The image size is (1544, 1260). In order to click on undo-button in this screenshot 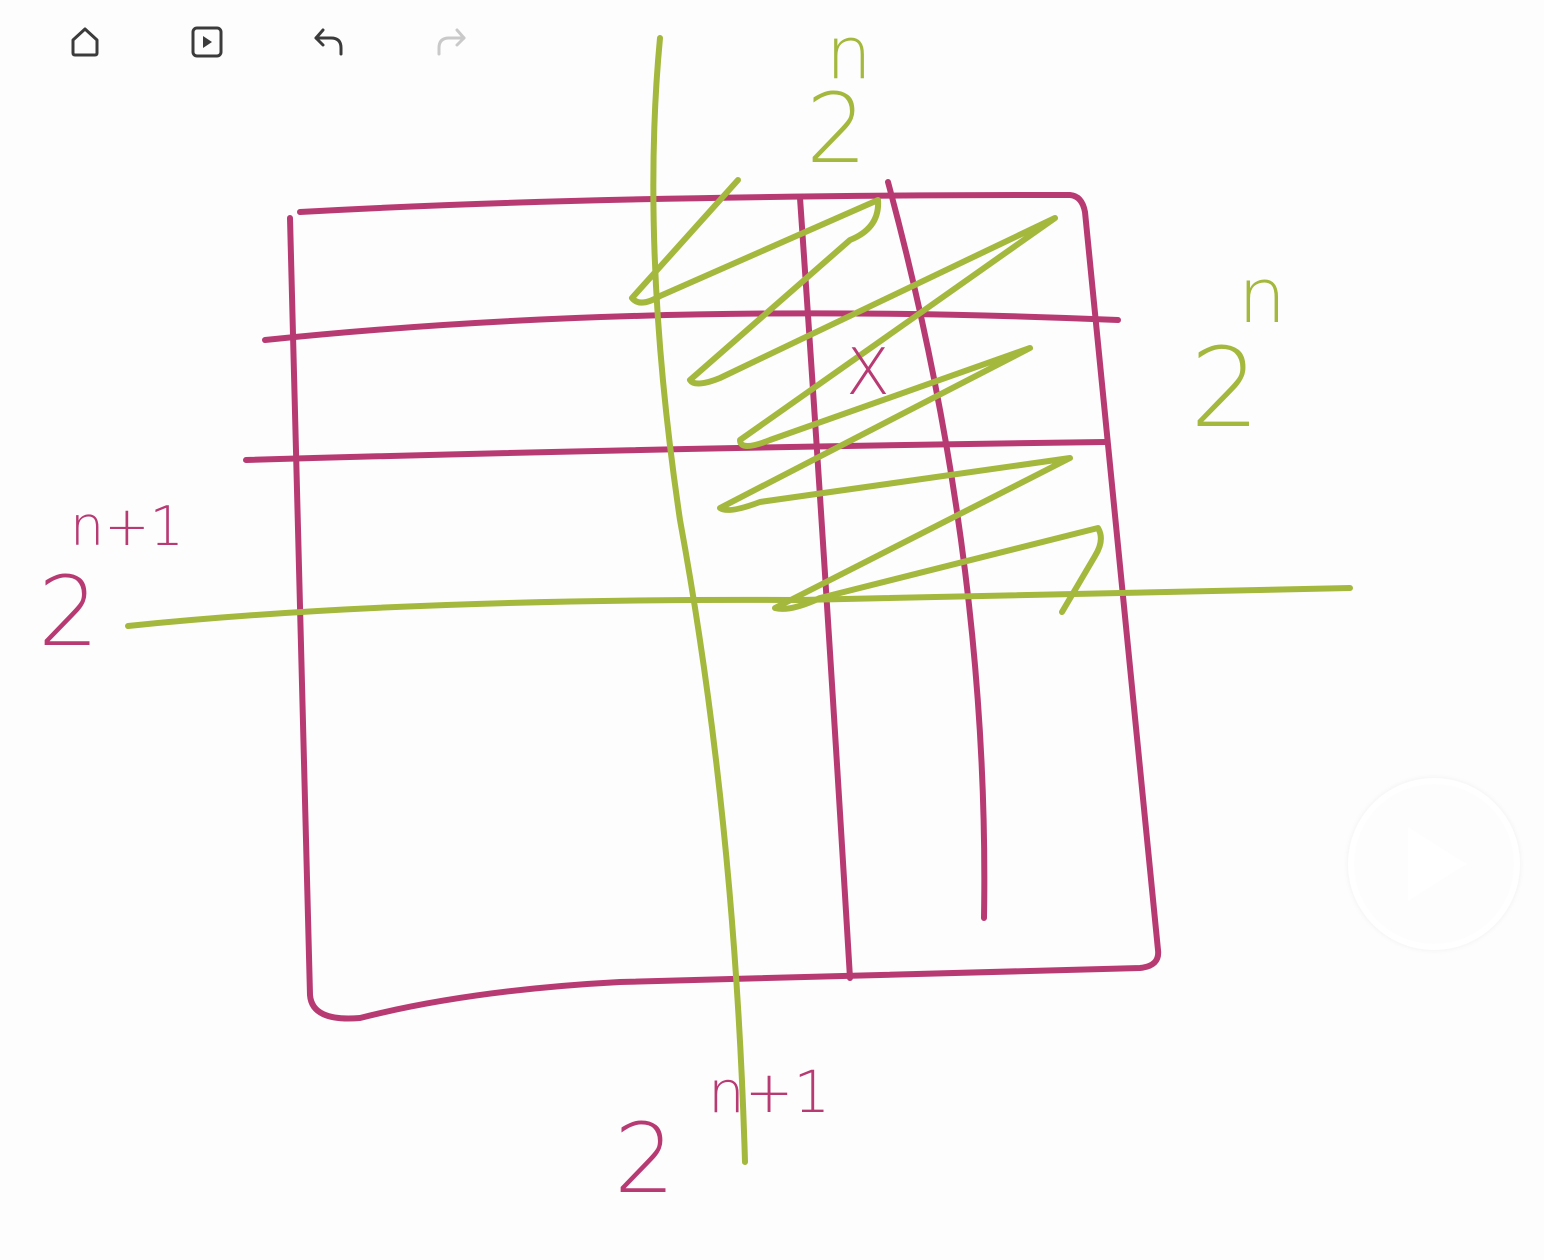, I will do `click(329, 42)`.